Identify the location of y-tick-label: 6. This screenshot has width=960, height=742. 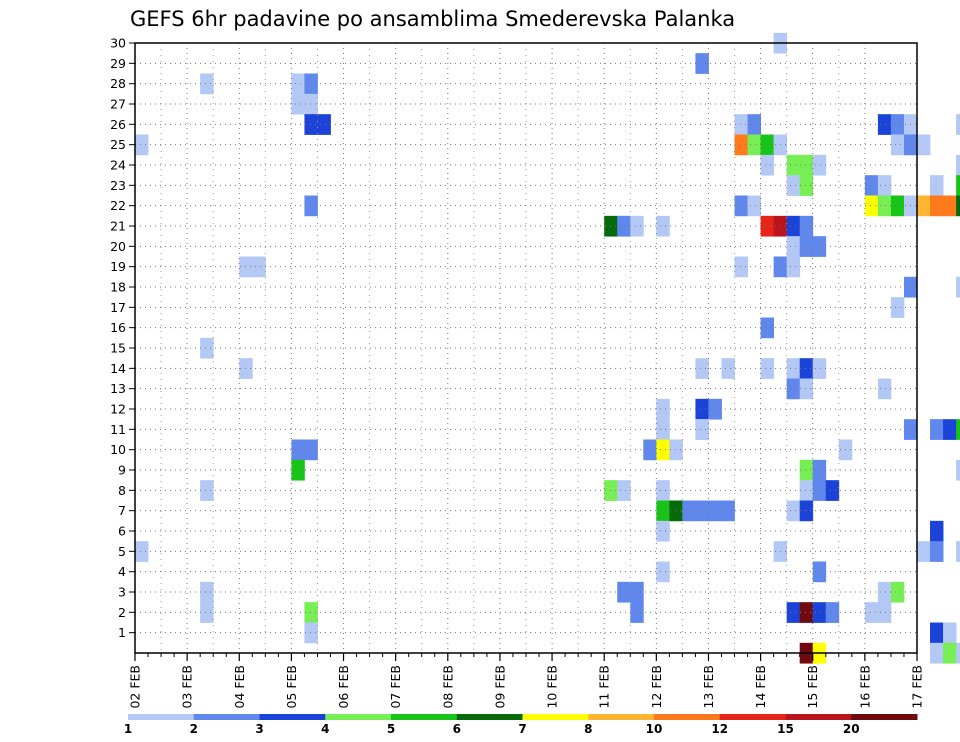
(122, 531).